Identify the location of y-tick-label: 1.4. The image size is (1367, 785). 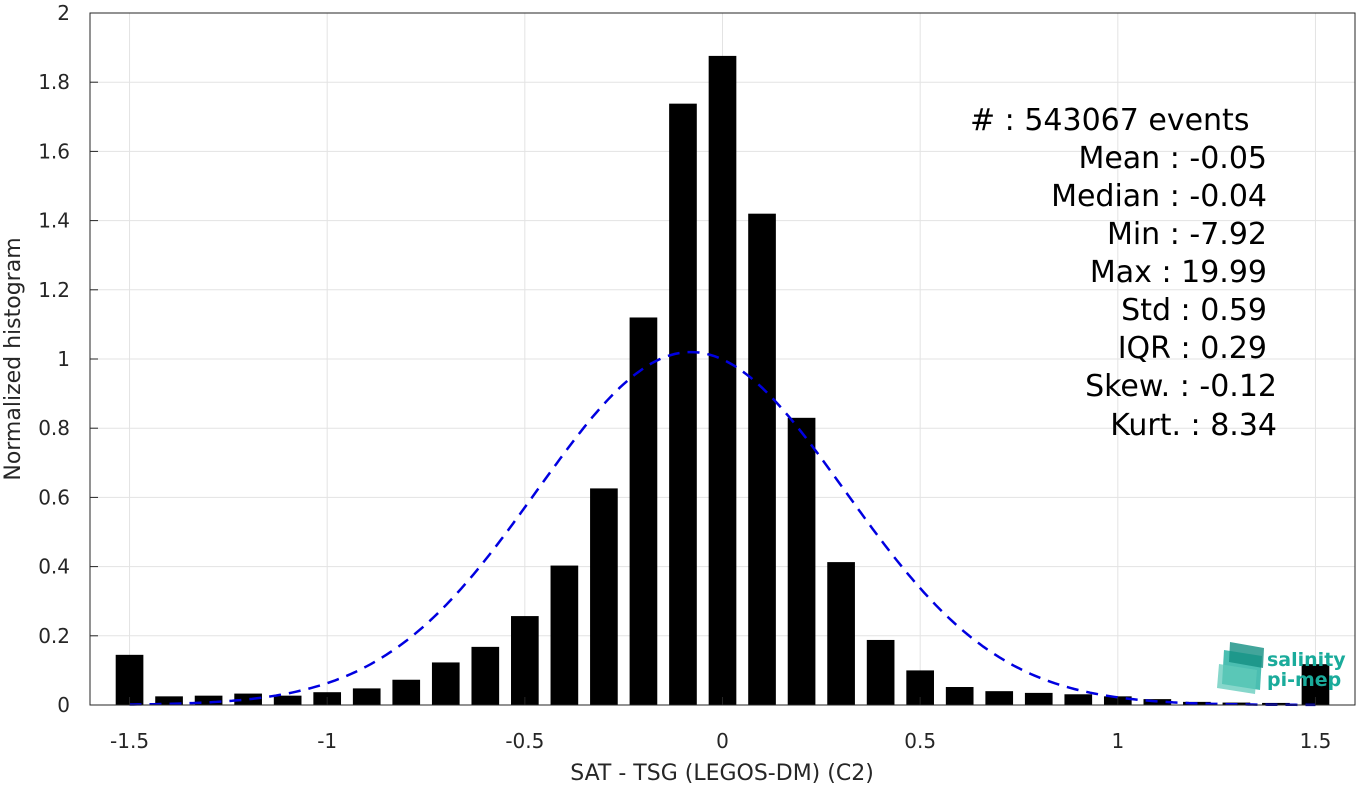
(54, 221).